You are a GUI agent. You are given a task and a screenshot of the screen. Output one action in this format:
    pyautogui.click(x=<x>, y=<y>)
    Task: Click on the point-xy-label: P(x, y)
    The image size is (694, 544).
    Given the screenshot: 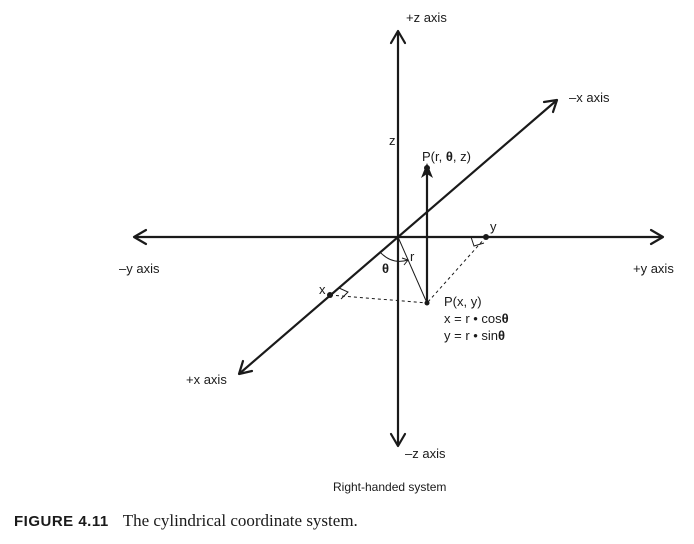 What is the action you would take?
    pyautogui.click(x=463, y=301)
    